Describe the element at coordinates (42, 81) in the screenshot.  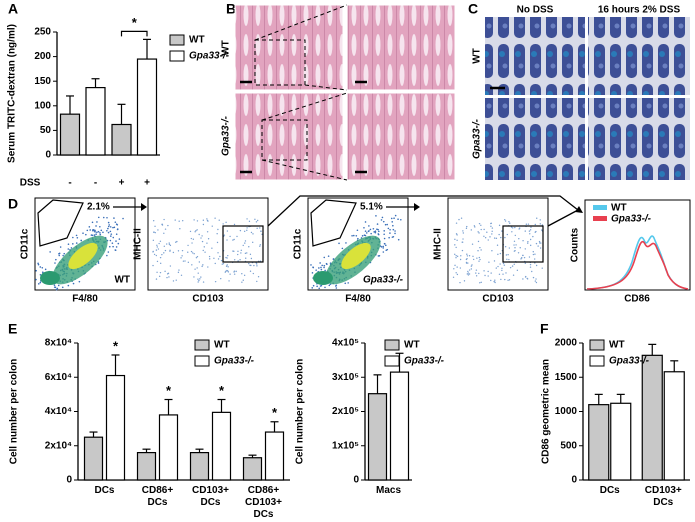
I see `y-tick-label: 150` at that location.